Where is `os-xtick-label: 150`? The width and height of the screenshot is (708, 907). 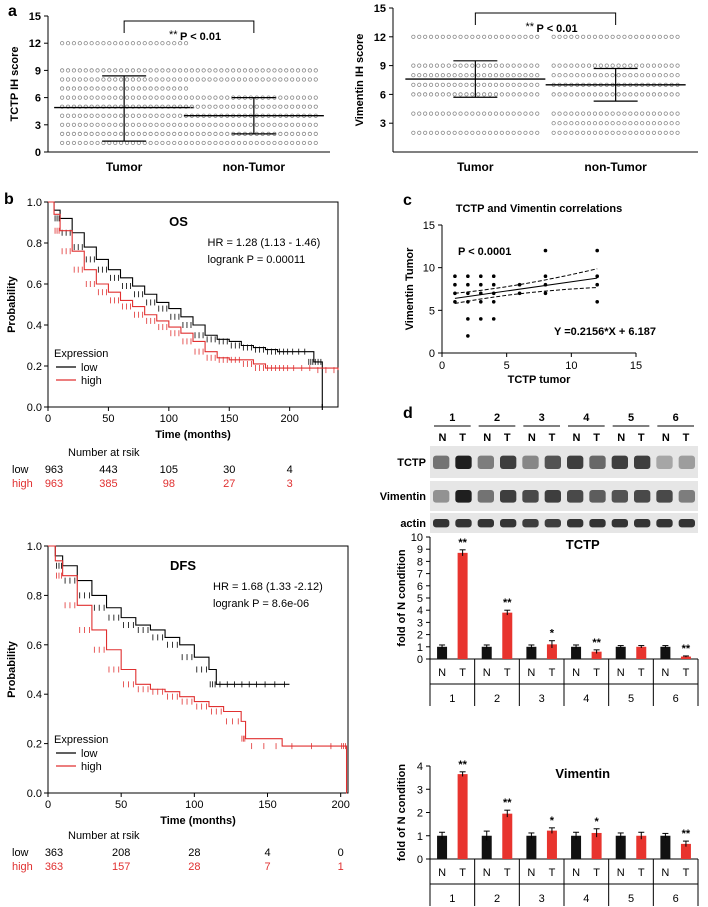
os-xtick-label: 150 is located at coordinates (229, 419).